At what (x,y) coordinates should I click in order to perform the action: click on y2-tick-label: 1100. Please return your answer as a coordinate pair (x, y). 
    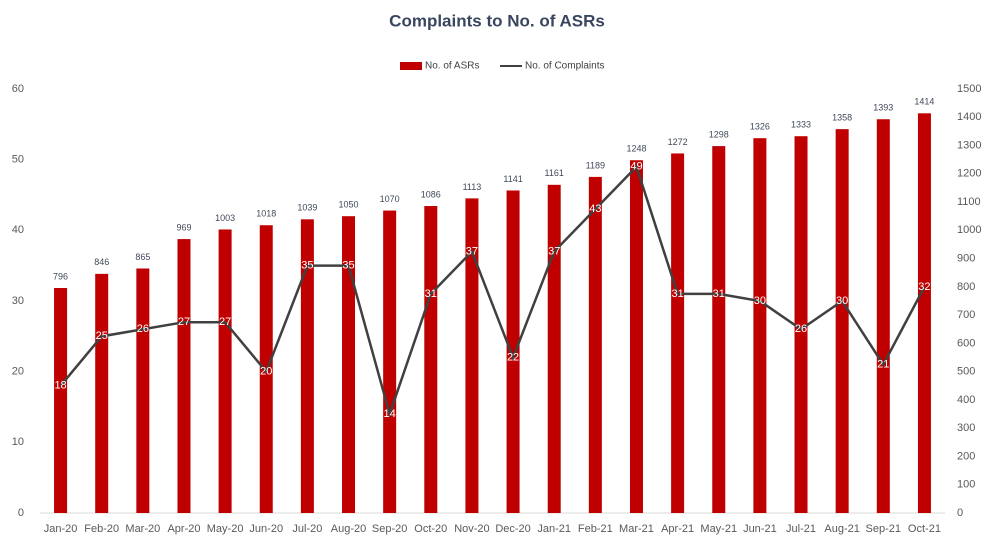
    Looking at the image, I should click on (969, 202).